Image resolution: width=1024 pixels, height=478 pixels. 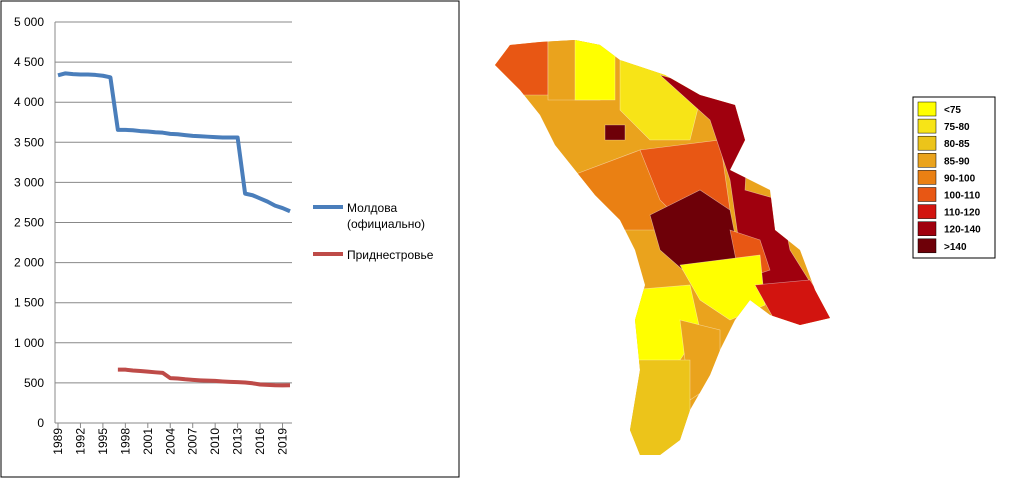 What do you see at coordinates (29, 263) in the screenshot?
I see `y-tick-label: 2 000` at bounding box center [29, 263].